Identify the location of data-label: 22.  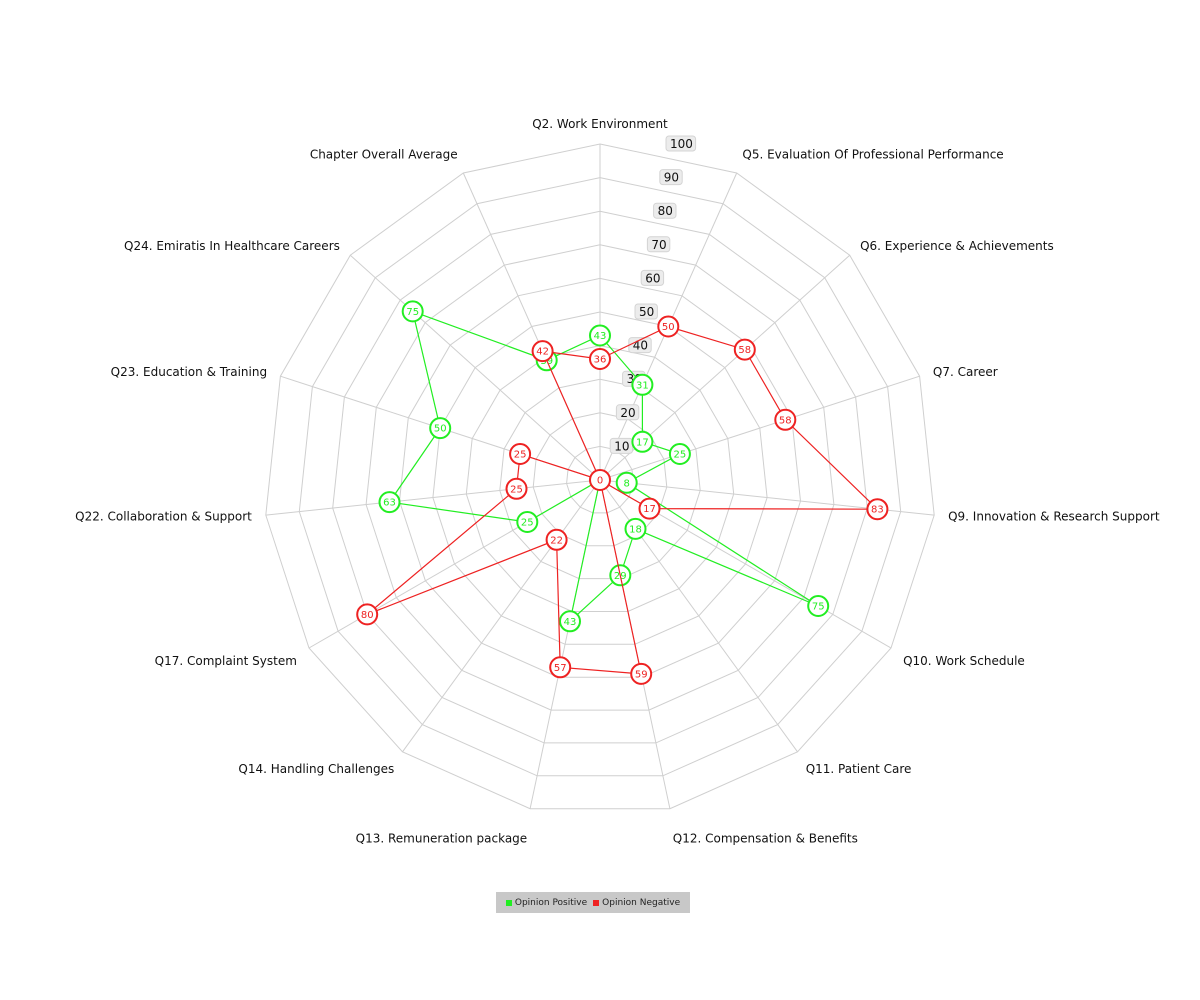
(556, 540).